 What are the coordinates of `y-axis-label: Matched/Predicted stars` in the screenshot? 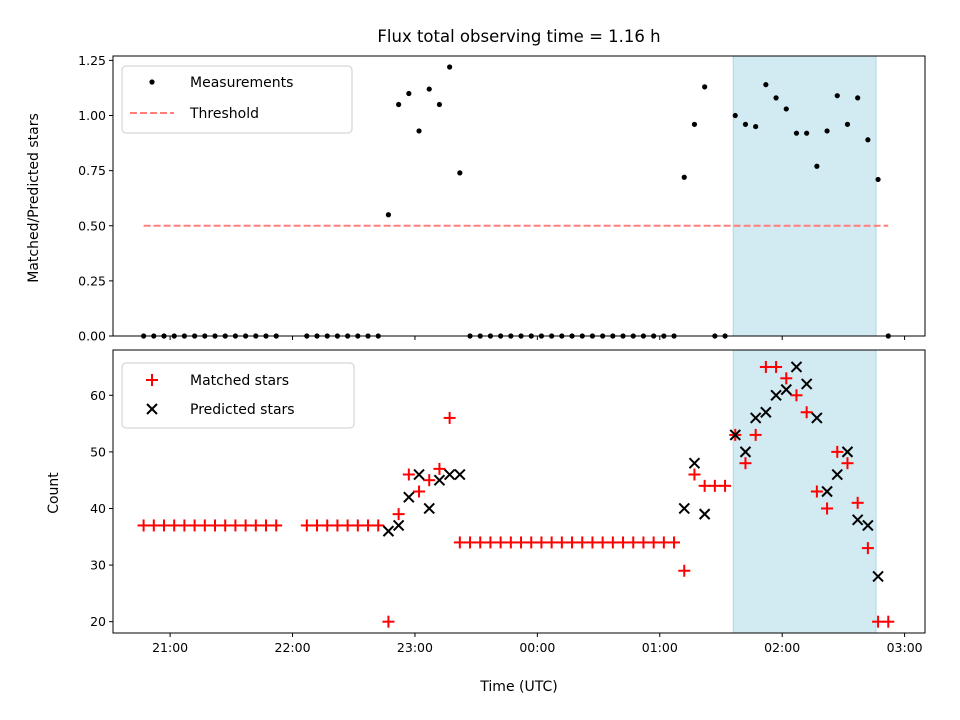 It's located at (34, 198).